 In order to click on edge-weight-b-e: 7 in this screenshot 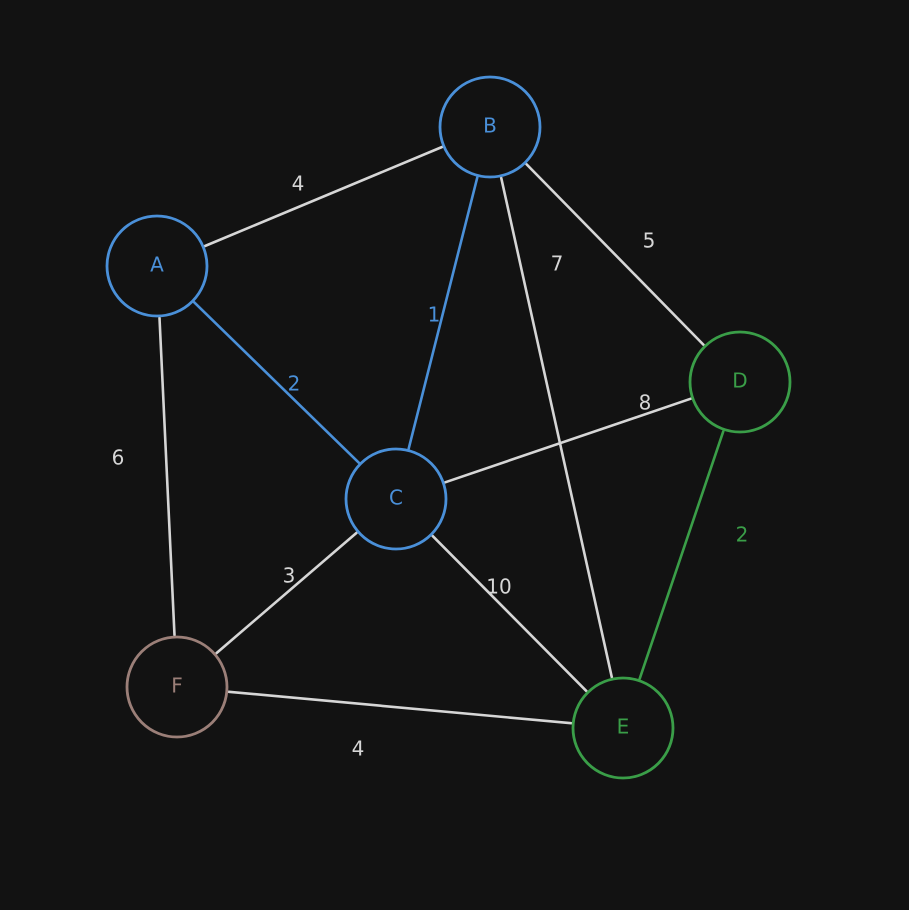, I will do `click(557, 264)`.